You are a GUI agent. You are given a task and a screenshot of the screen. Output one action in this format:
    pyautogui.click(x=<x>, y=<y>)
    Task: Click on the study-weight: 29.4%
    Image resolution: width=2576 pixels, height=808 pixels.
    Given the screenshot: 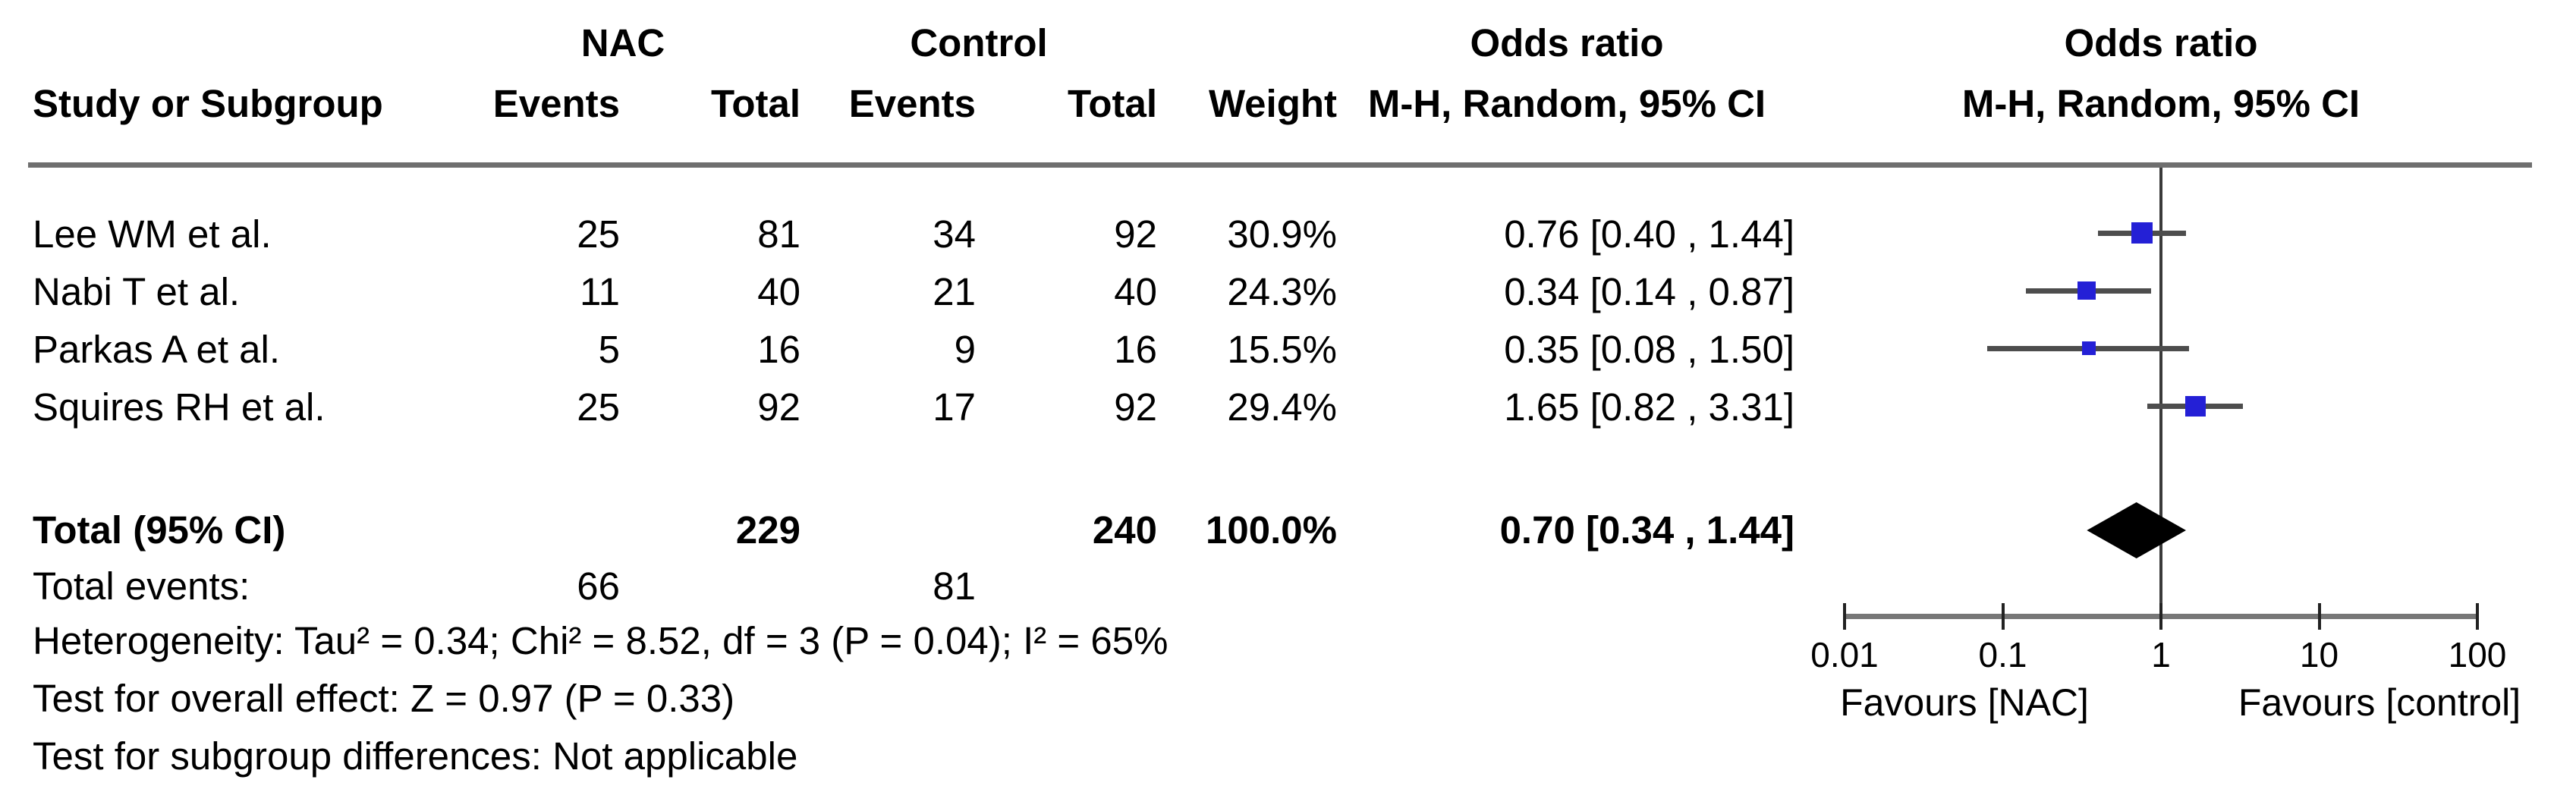 What is the action you would take?
    pyautogui.click(x=1282, y=407)
    